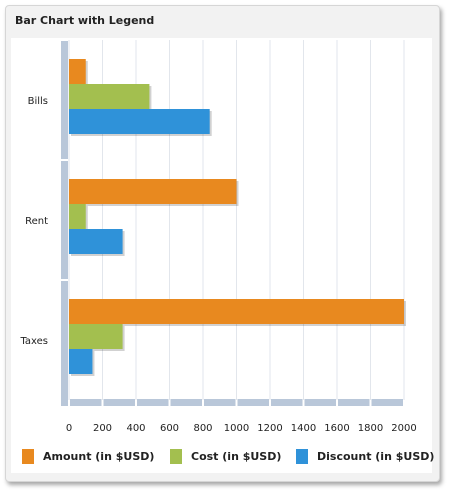  I want to click on x-tick-label: 1800, so click(370, 428).